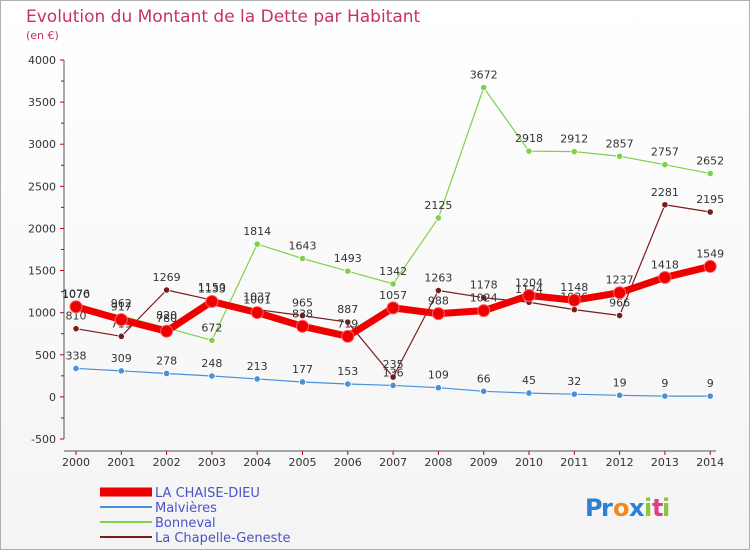  Describe the element at coordinates (438, 301) in the screenshot. I see `data-label: 988` at that location.